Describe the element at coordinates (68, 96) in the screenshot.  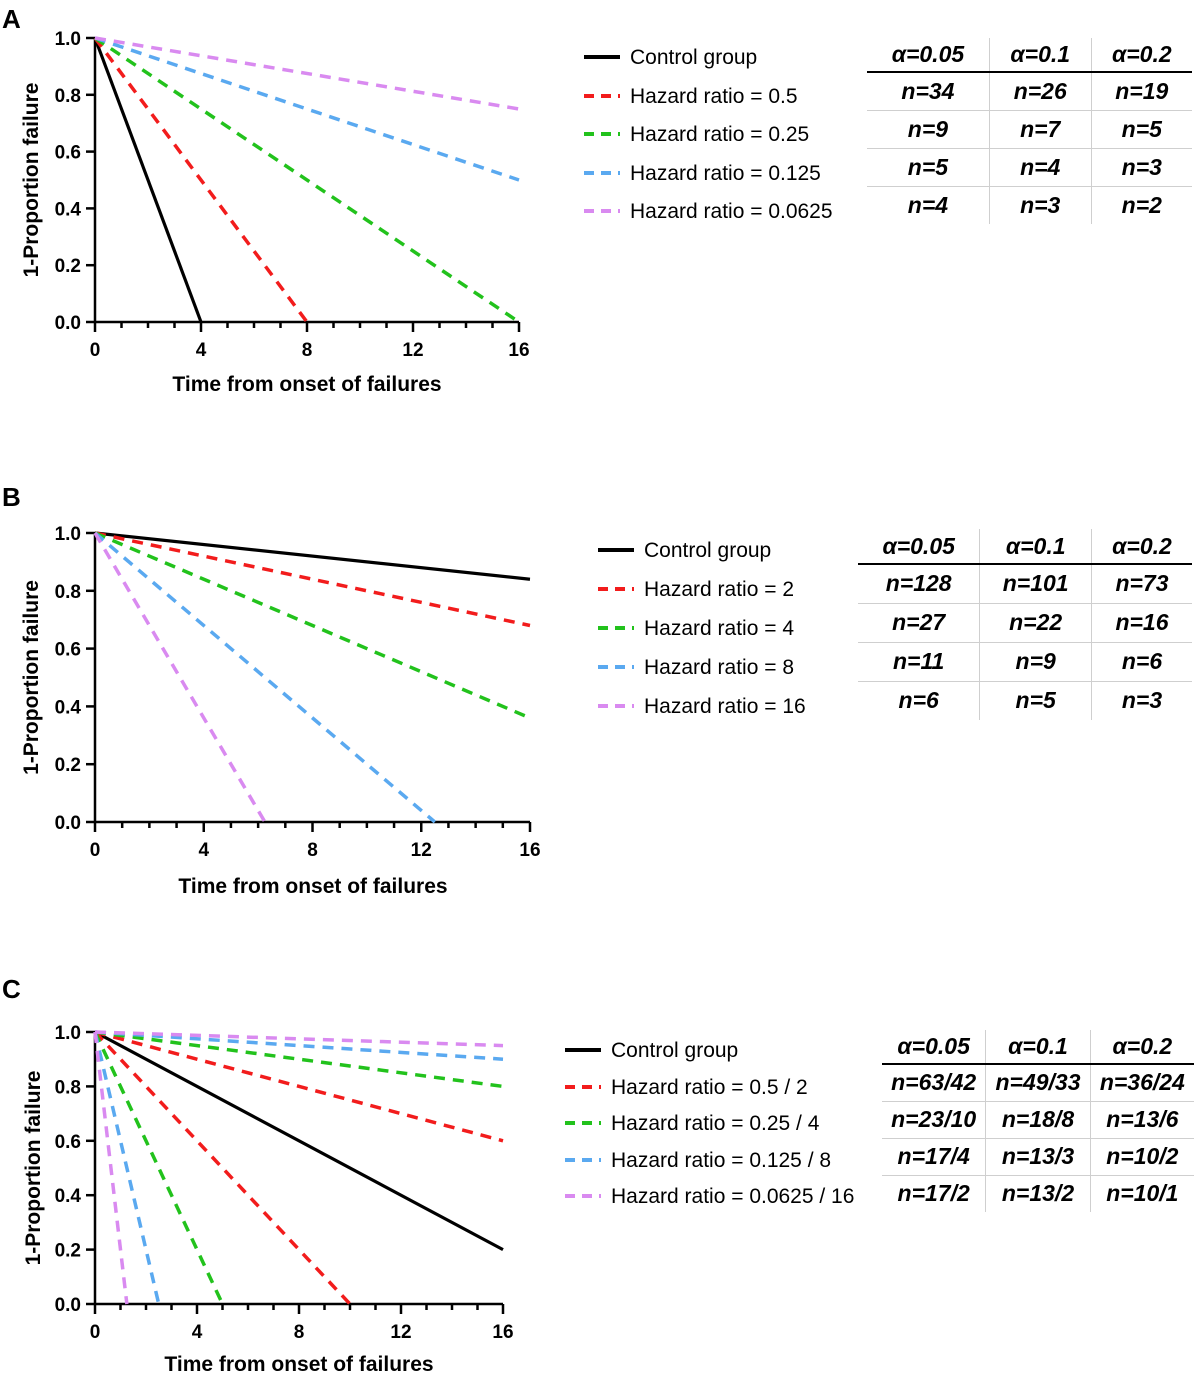
I see `chart-a-y-tick-label: 0.8` at that location.